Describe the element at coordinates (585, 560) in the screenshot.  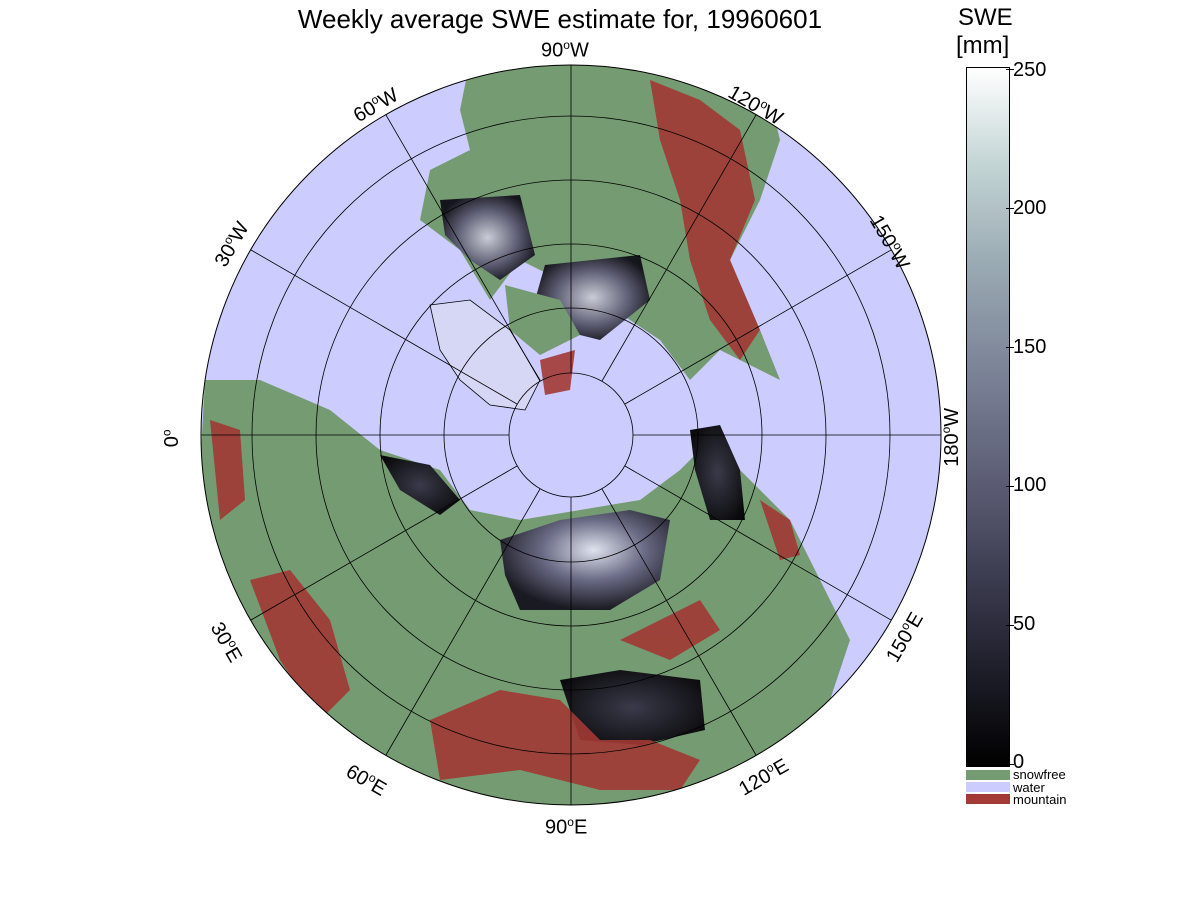
I see `siberia-snowpack` at that location.